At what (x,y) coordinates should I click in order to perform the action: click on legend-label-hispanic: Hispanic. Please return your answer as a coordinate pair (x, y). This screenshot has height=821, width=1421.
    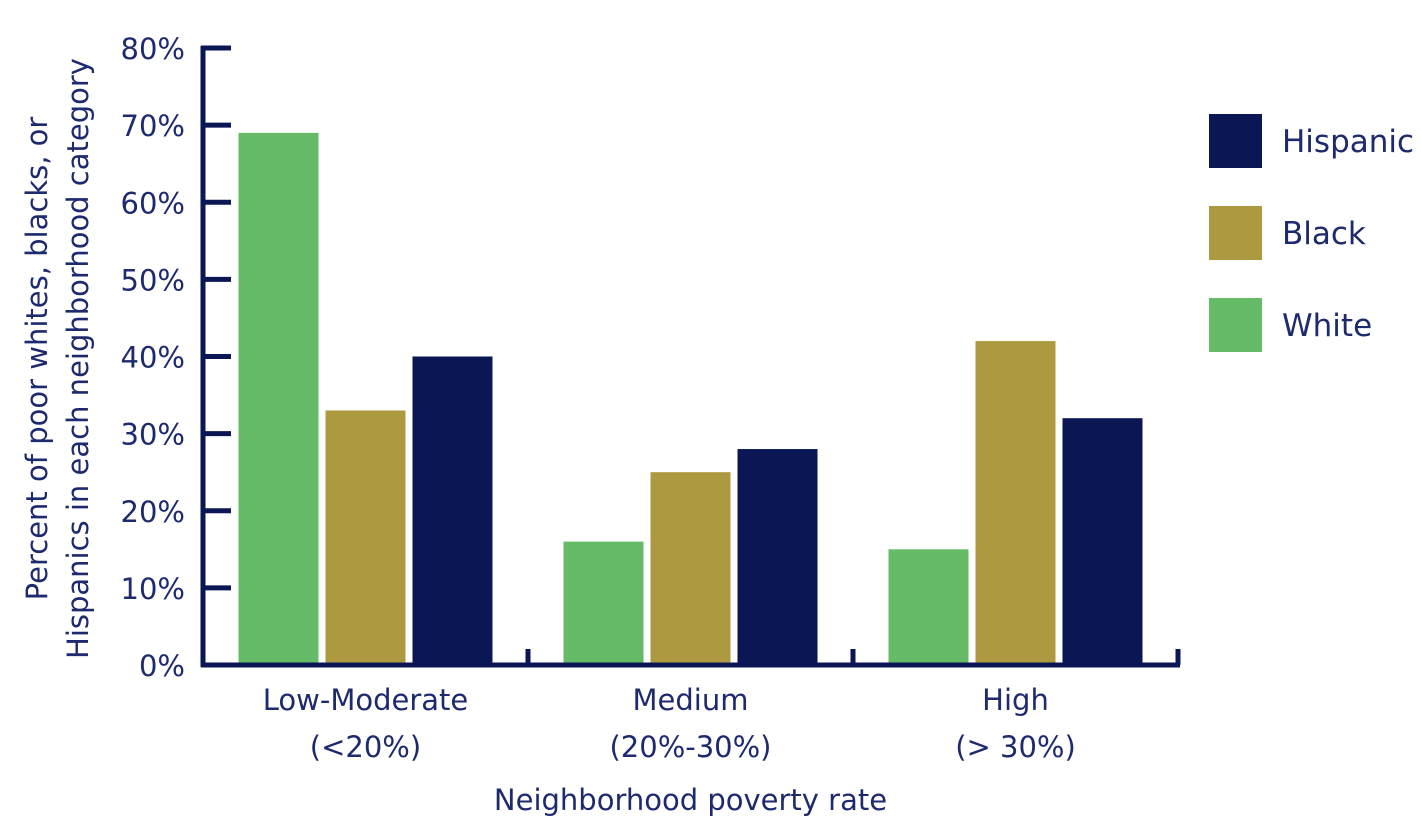
    Looking at the image, I should click on (1348, 142).